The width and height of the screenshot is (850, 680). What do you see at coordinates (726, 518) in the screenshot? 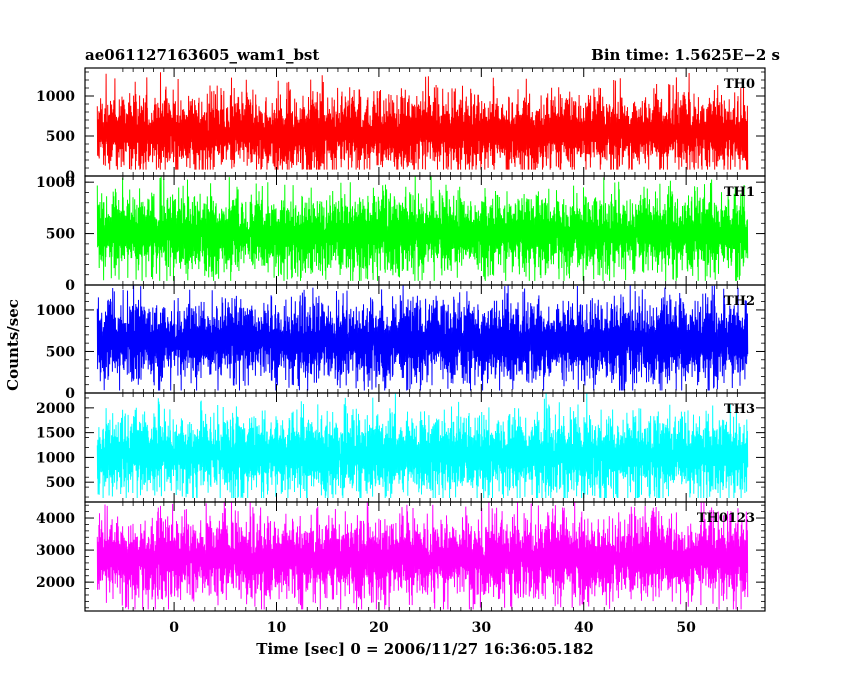
I see `panel-label-th0123: TH0123` at bounding box center [726, 518].